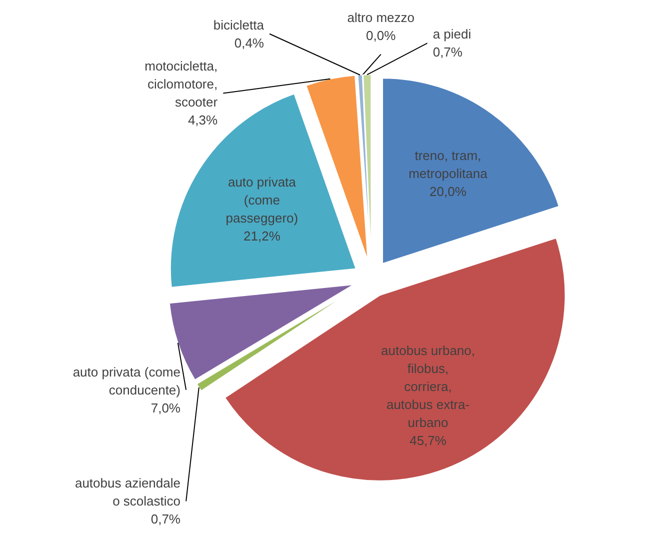 The width and height of the screenshot is (668, 547). I want to click on category-label: altro mezzo, so click(380, 17).